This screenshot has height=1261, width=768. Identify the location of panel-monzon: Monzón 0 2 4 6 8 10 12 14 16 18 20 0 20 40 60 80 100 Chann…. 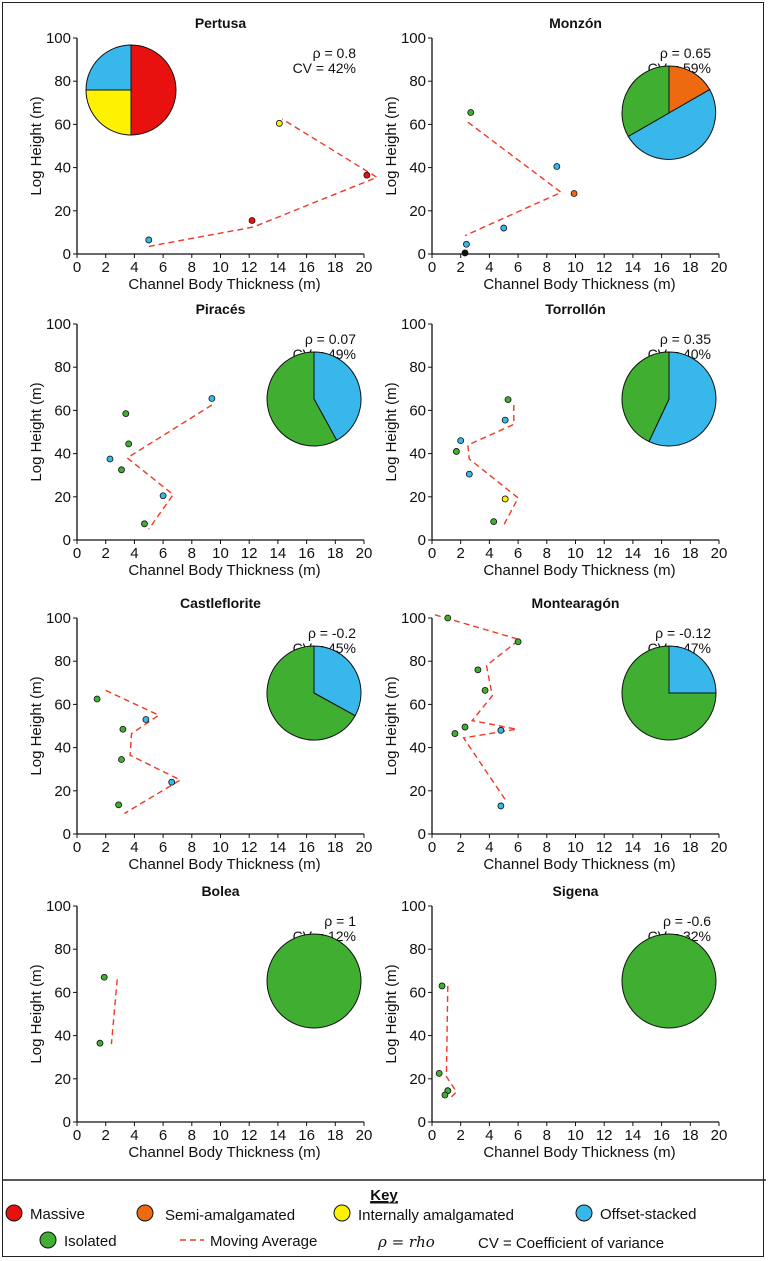
(555, 154).